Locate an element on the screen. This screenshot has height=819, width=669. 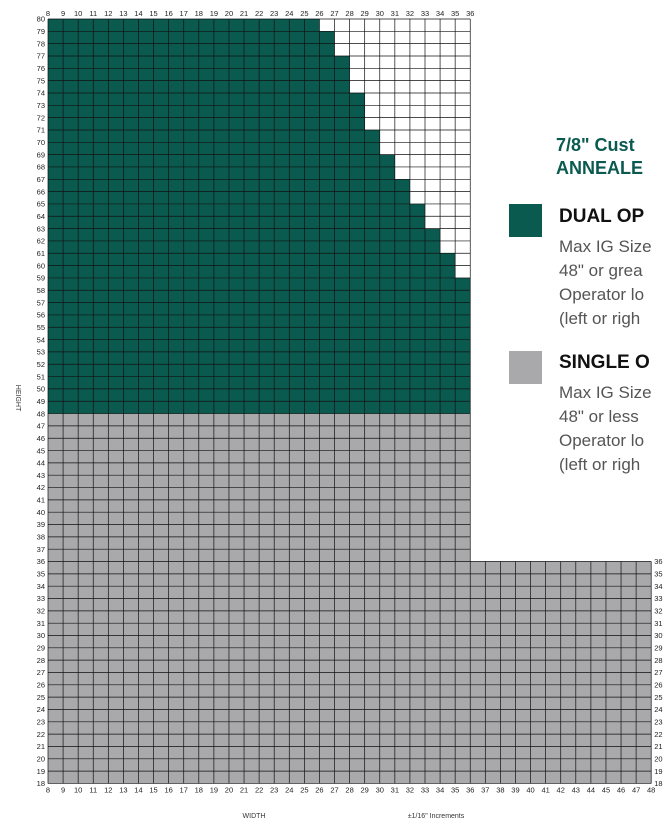
x-tick-label-bottom: 28 is located at coordinates (349, 789).